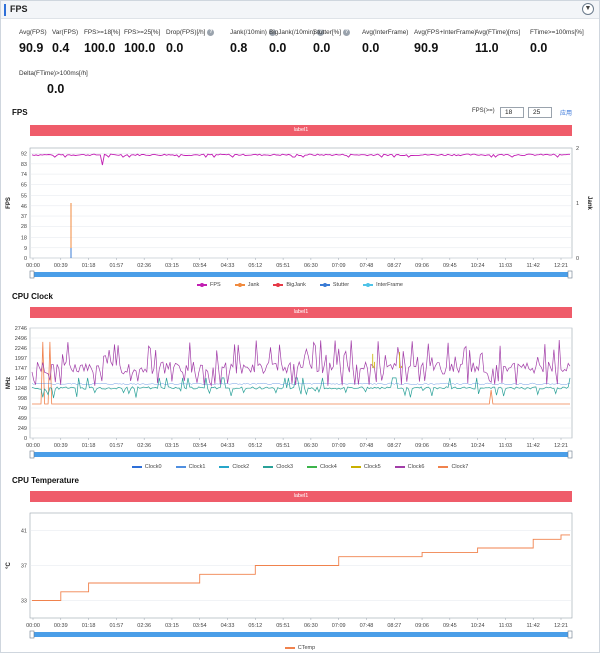 The width and height of the screenshot is (600, 653). Describe the element at coordinates (24, 165) in the screenshot. I see `y-tick-label: 83` at that location.